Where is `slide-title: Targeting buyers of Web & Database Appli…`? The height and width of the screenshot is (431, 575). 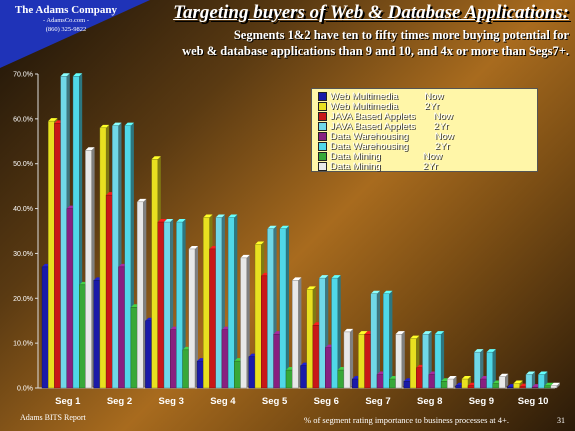 slide-title: Targeting buyers of Web & Database Appli… is located at coordinates (371, 12).